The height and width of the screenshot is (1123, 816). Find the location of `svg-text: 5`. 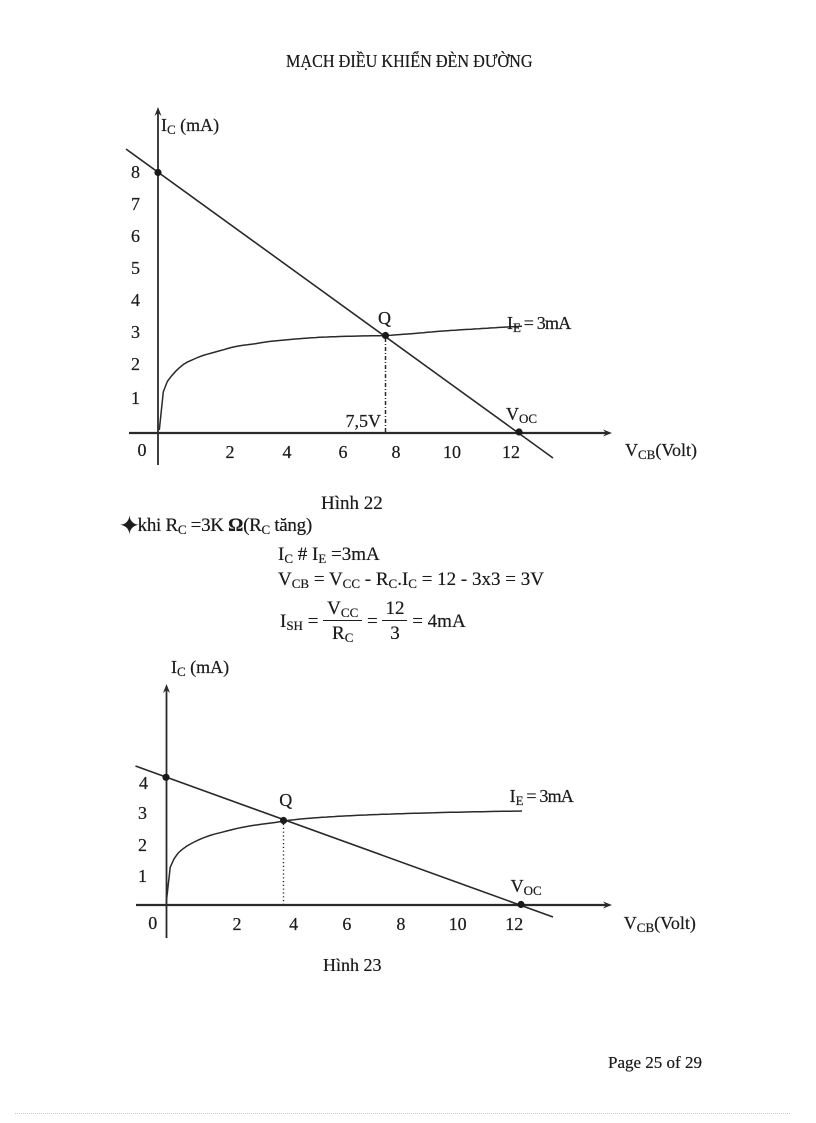

svg-text: 5 is located at coordinates (135, 268).